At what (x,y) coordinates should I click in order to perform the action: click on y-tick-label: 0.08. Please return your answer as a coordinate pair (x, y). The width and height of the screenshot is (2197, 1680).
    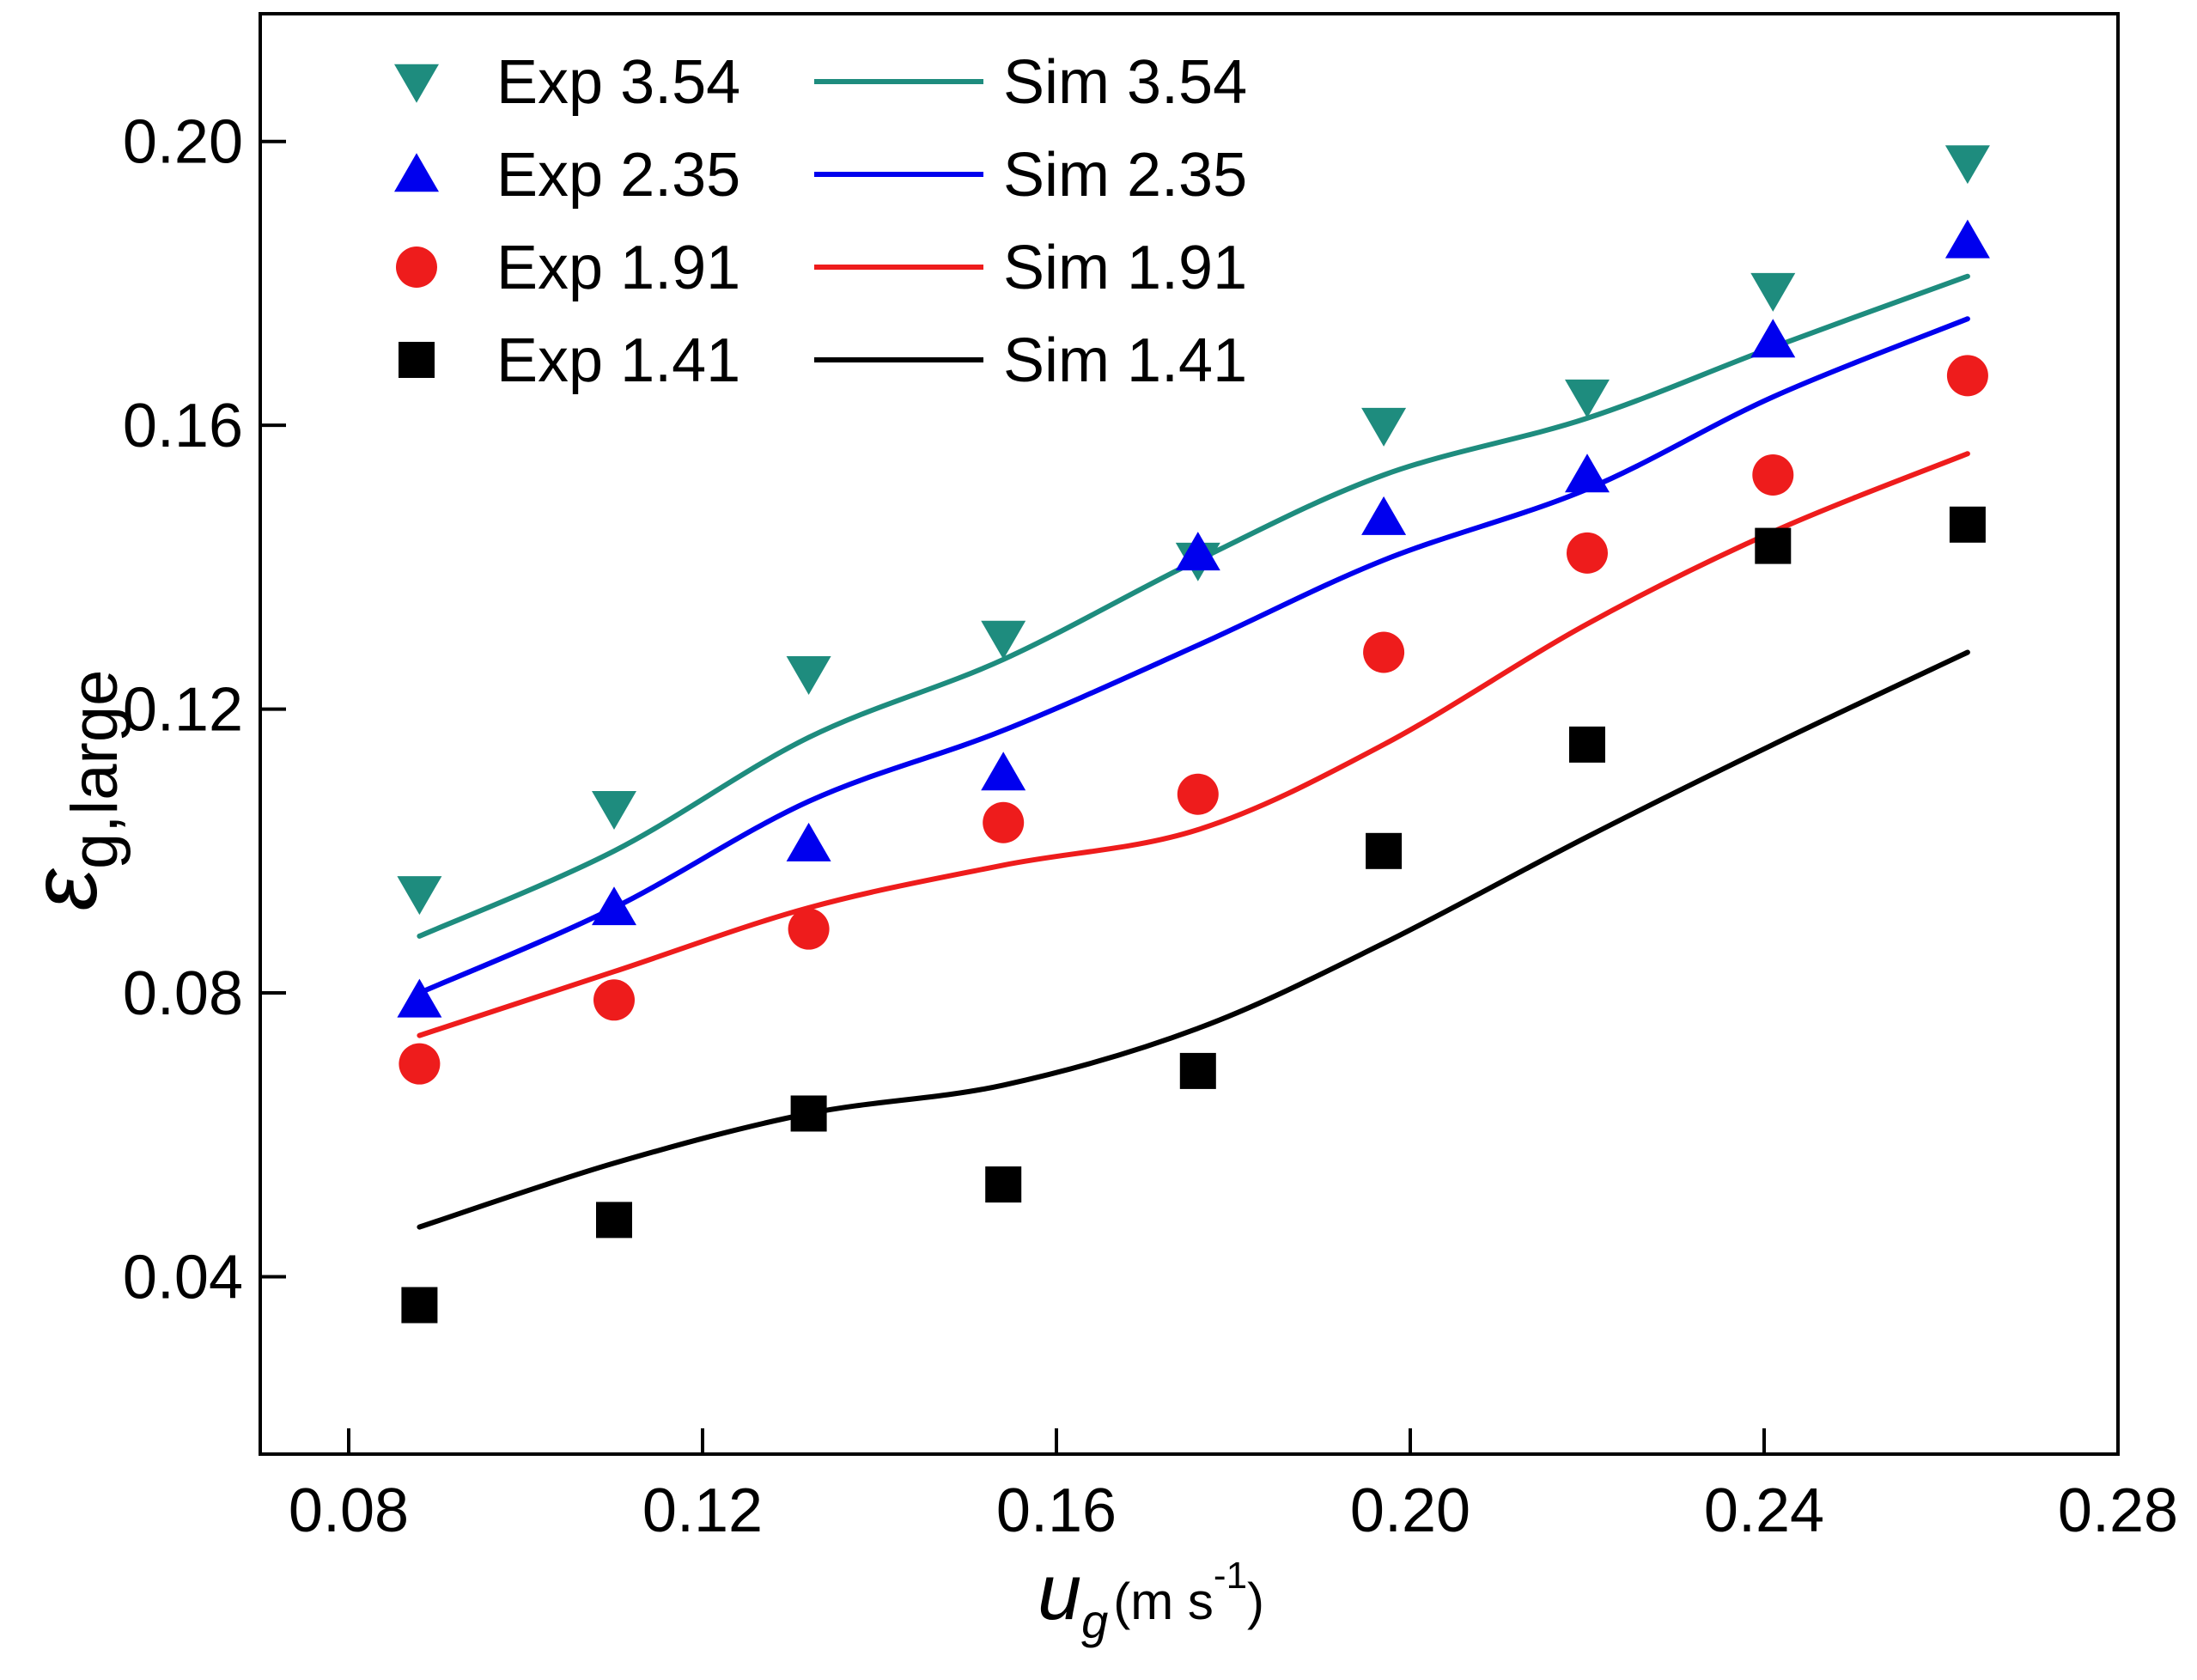
    Looking at the image, I should click on (183, 993).